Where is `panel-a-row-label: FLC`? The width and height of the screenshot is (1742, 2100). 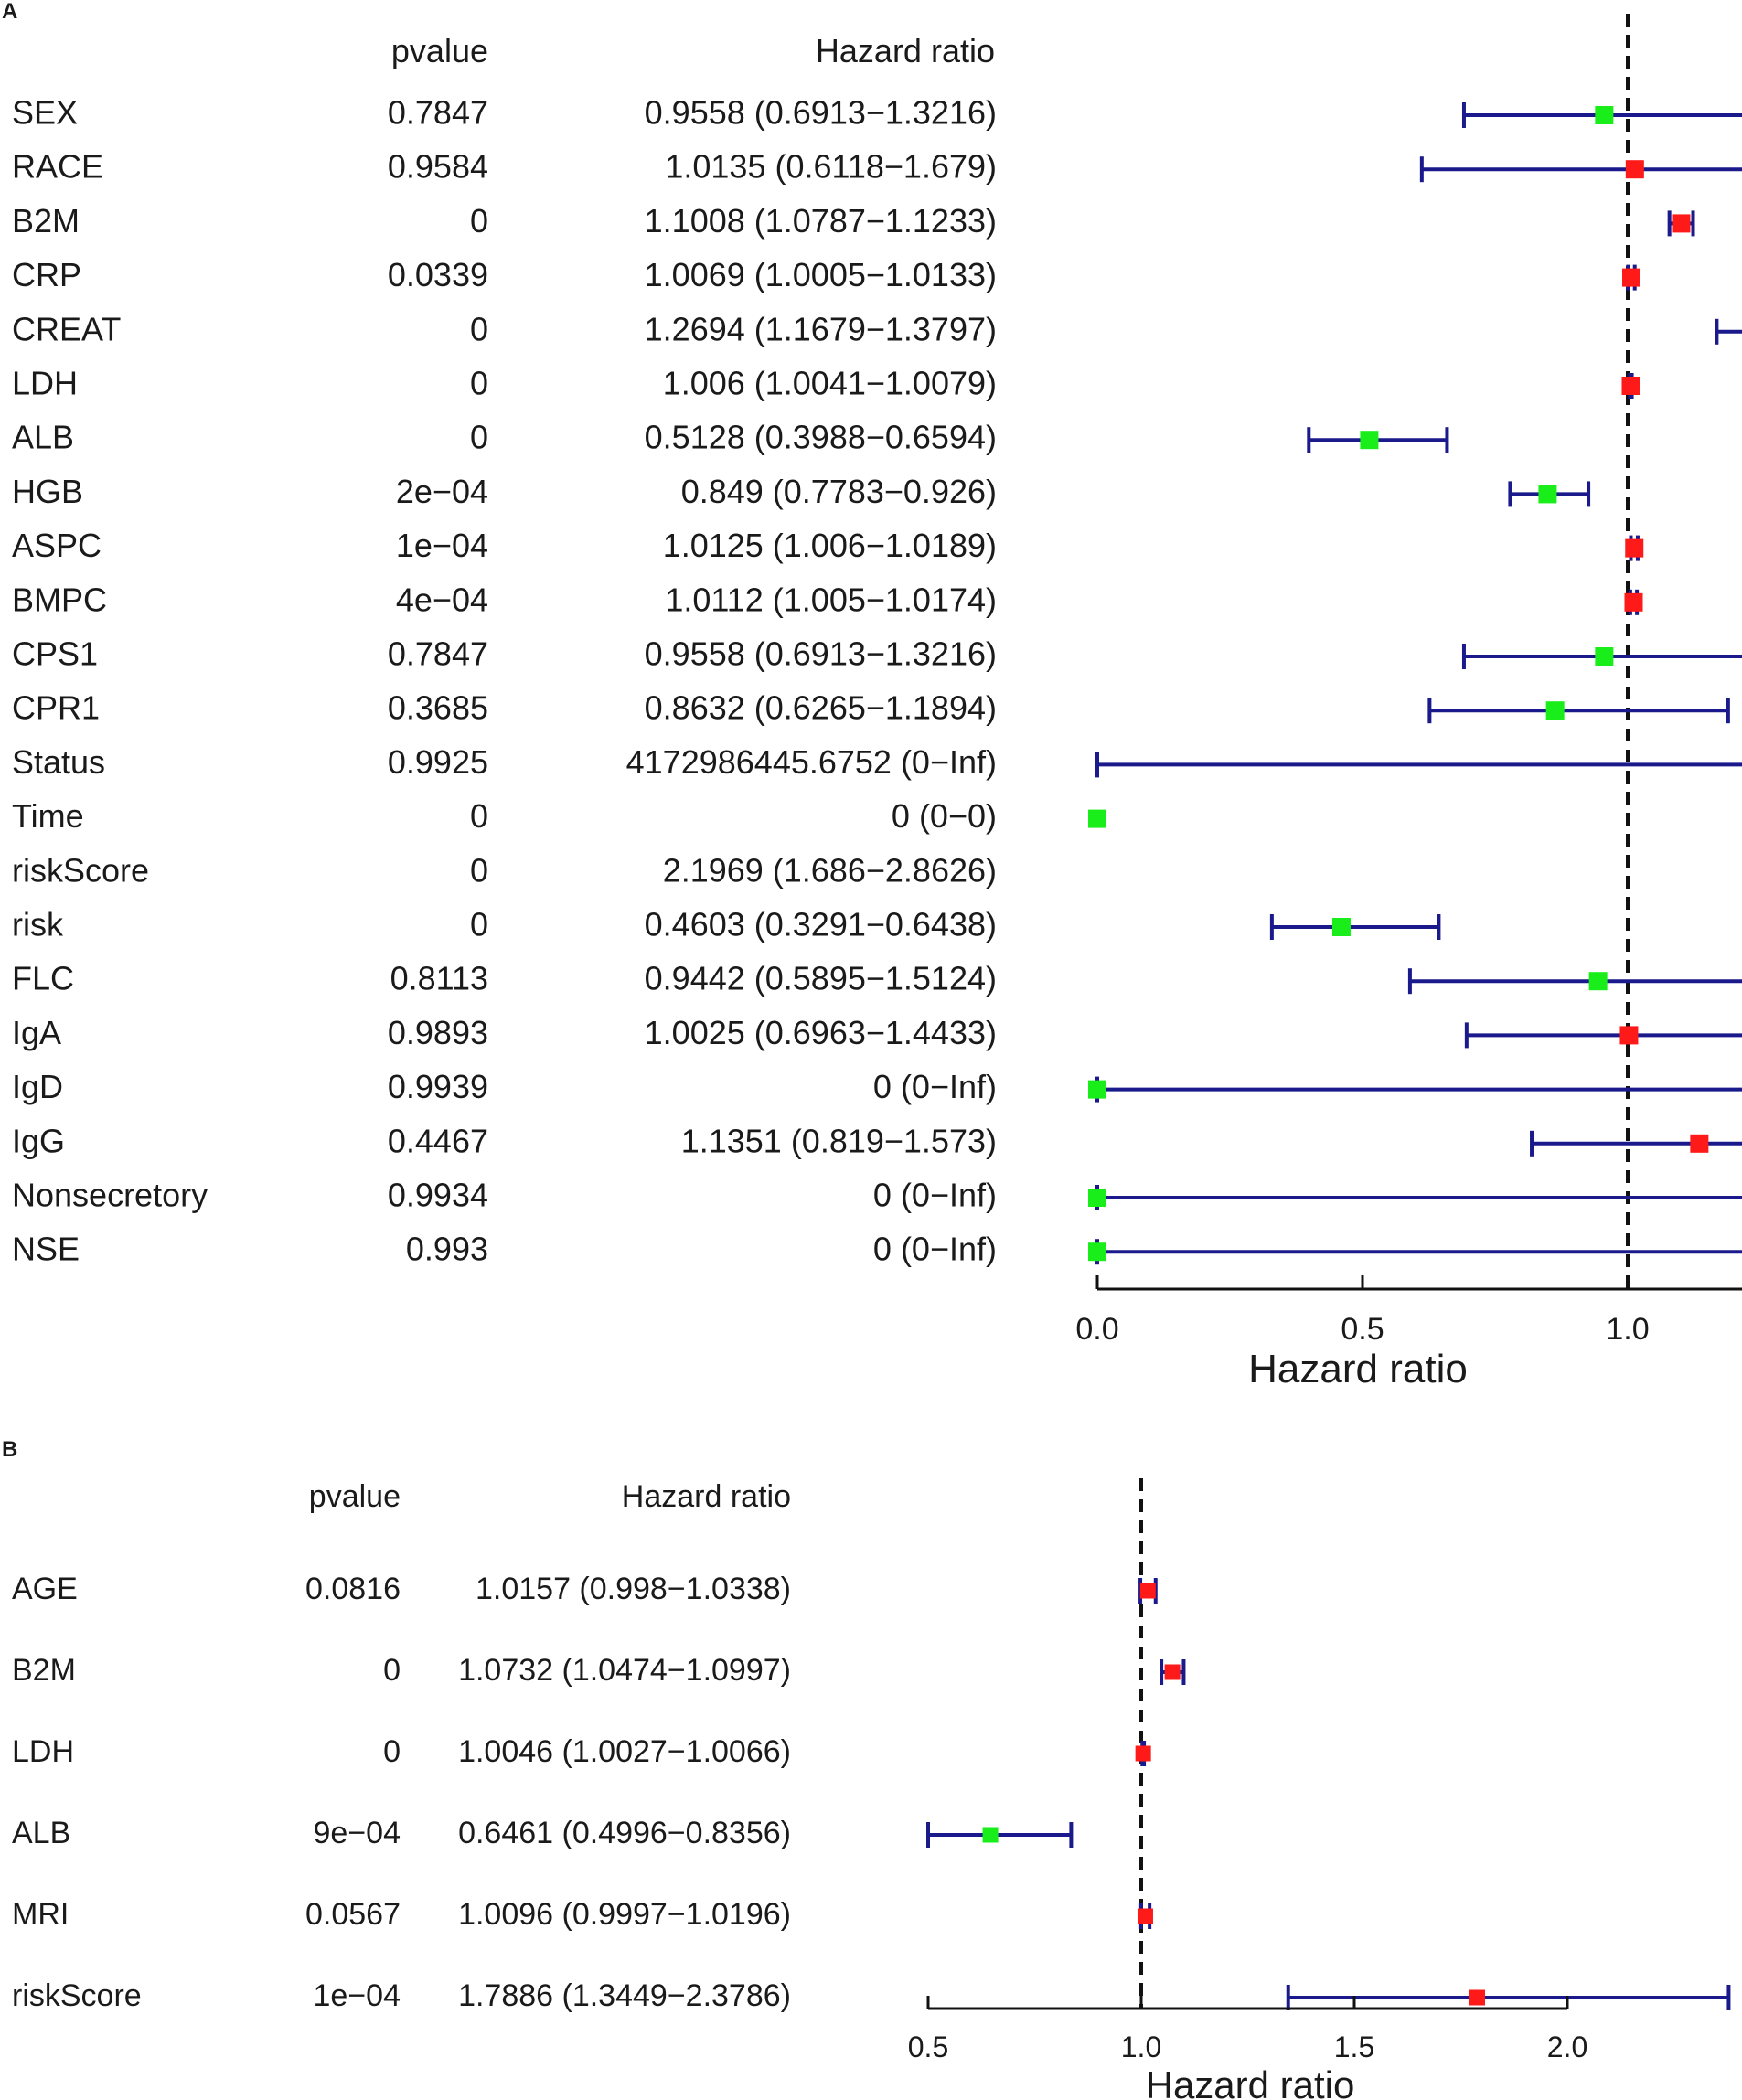 panel-a-row-label: FLC is located at coordinates (43, 978).